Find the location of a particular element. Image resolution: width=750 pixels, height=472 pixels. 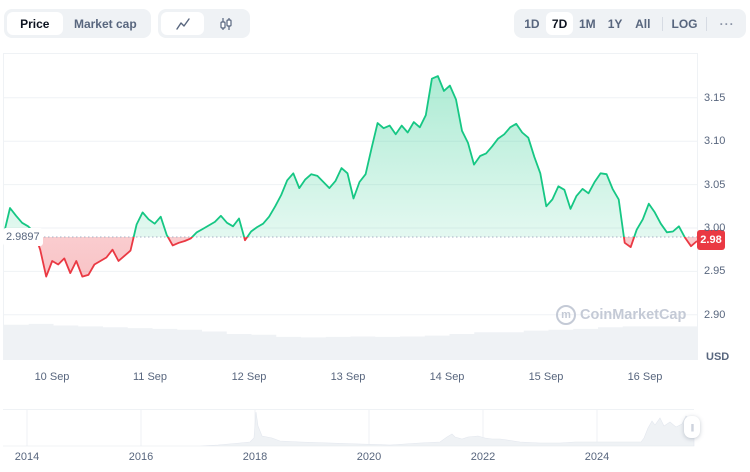

range-all-button: All is located at coordinates (643, 23).